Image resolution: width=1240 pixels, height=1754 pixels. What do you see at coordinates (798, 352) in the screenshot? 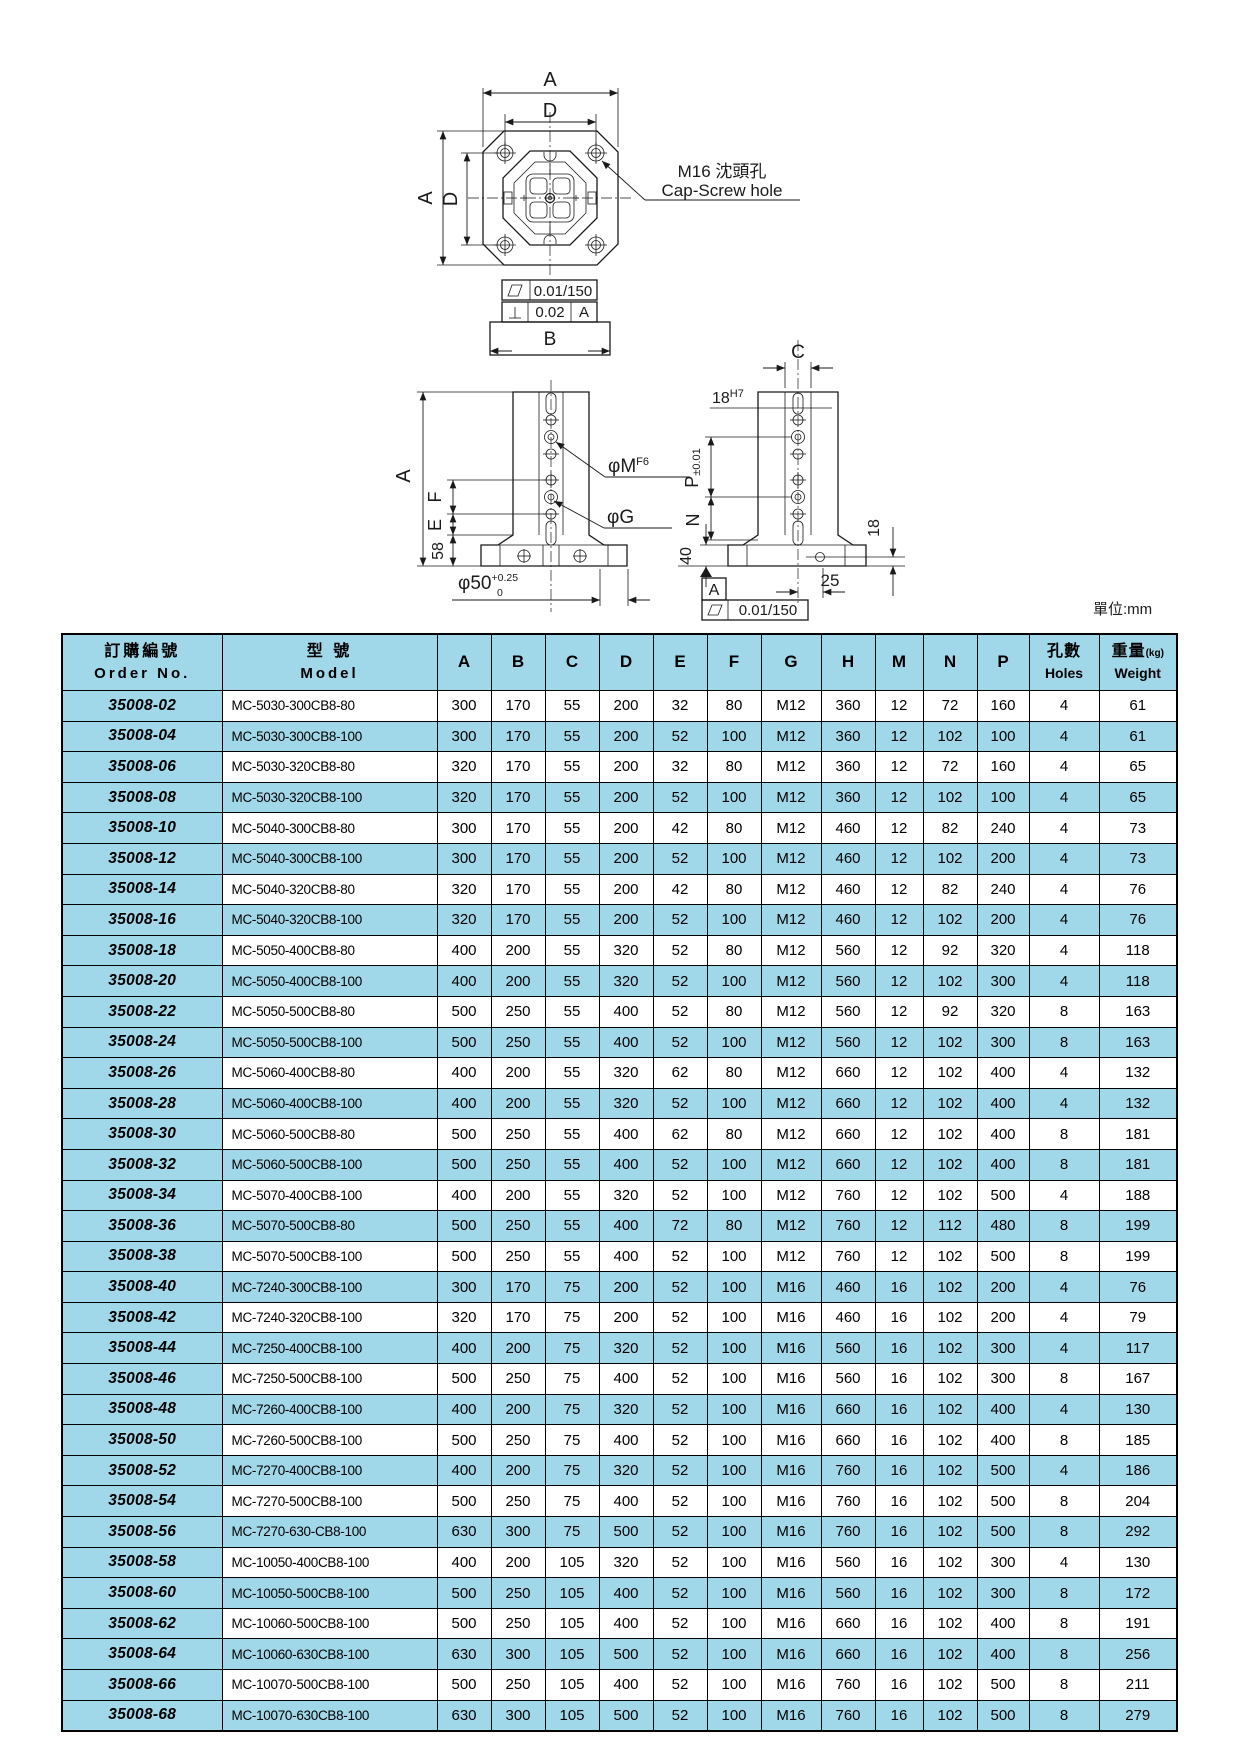
I see `side-dim-c-label: C` at bounding box center [798, 352].